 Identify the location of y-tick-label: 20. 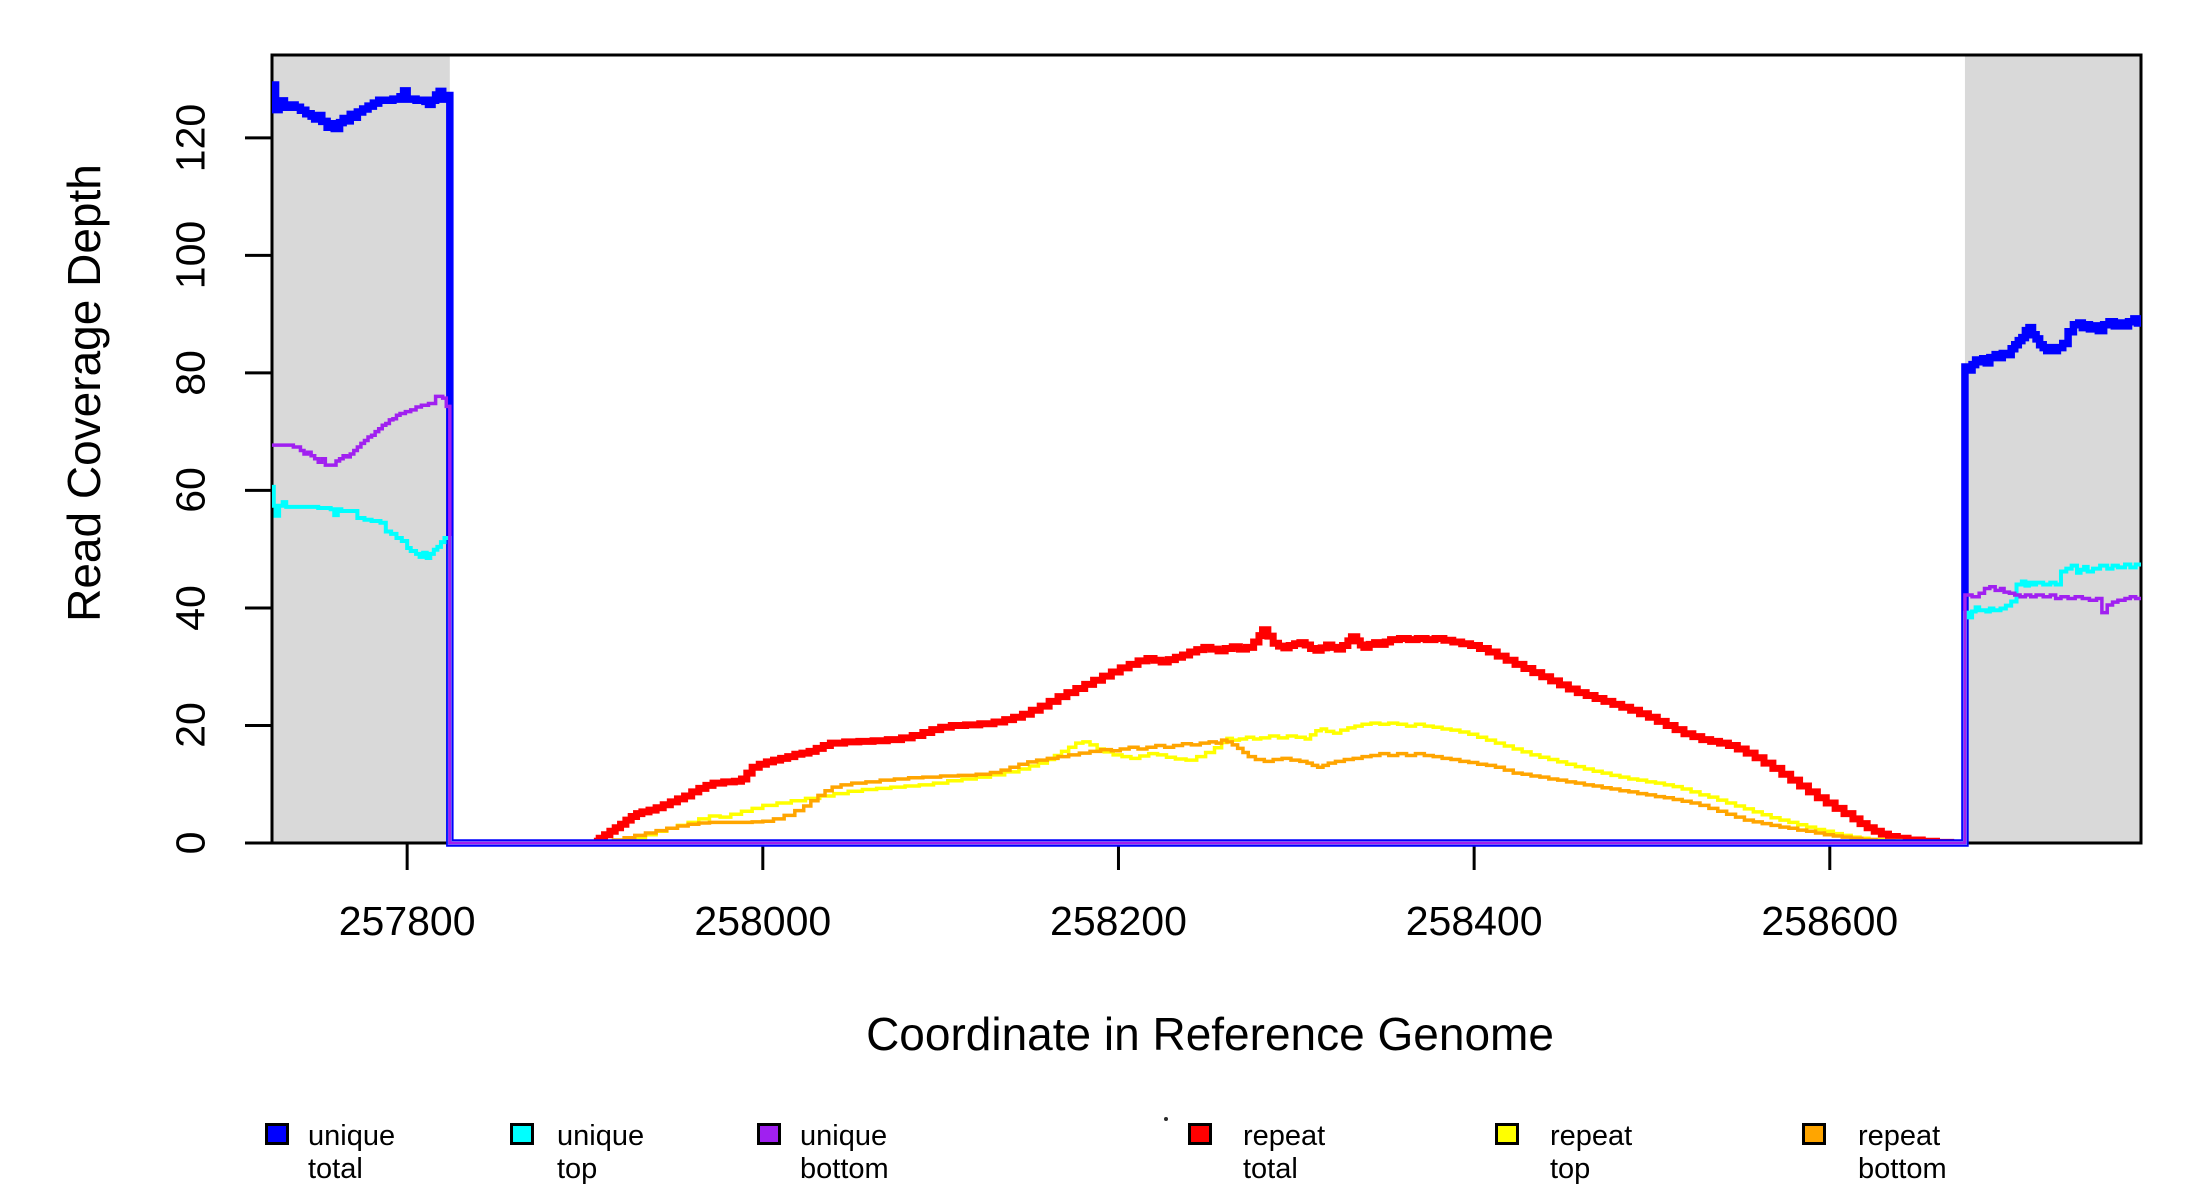
(190, 725).